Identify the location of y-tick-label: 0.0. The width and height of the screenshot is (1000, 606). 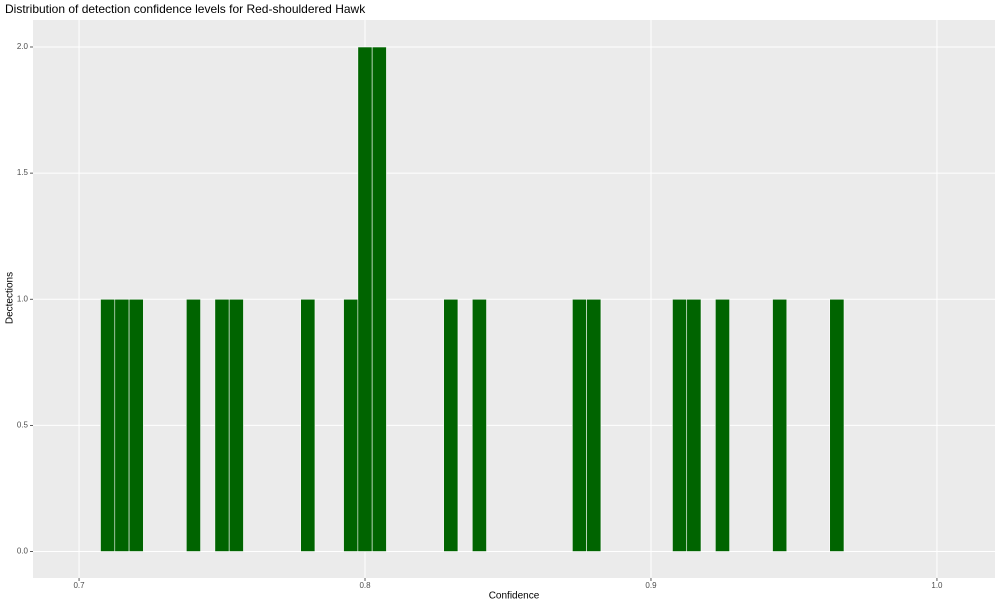
(23, 551).